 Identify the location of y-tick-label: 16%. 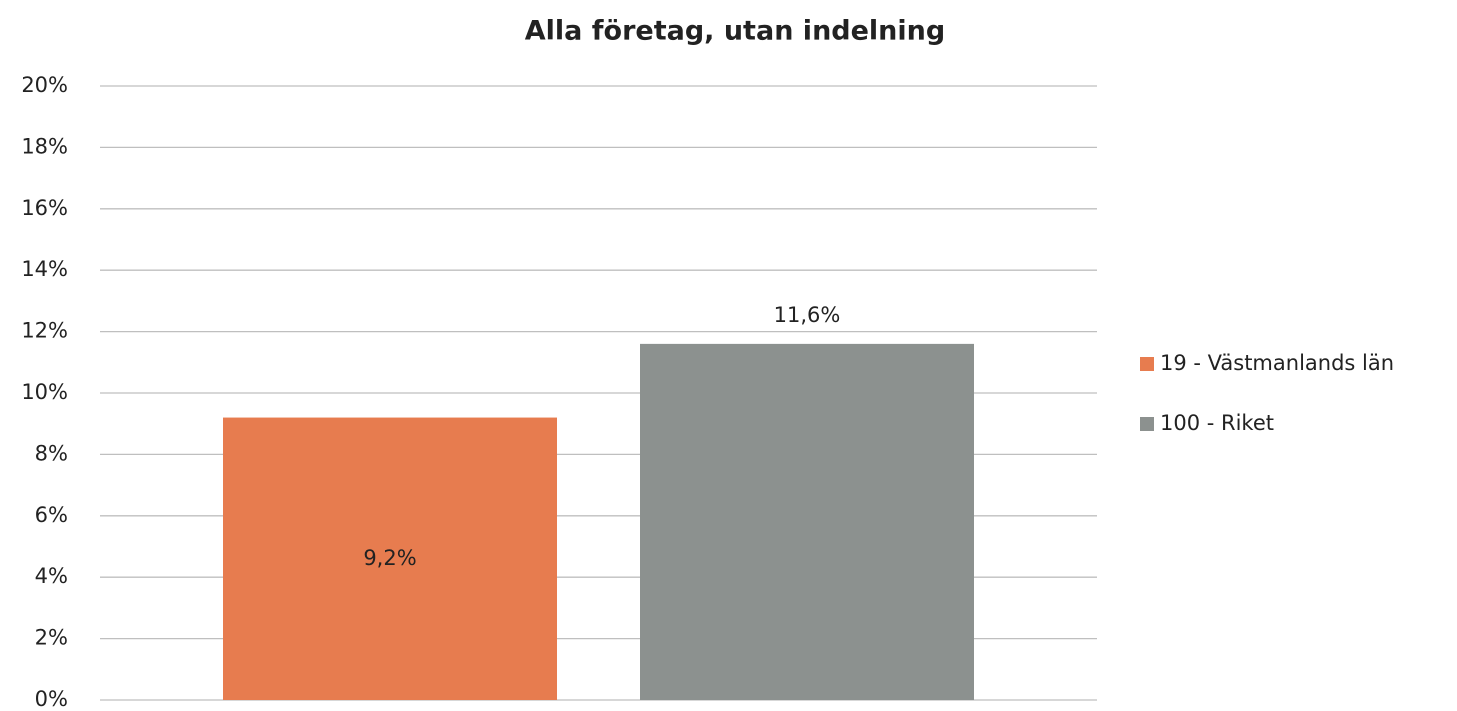
(44, 208).